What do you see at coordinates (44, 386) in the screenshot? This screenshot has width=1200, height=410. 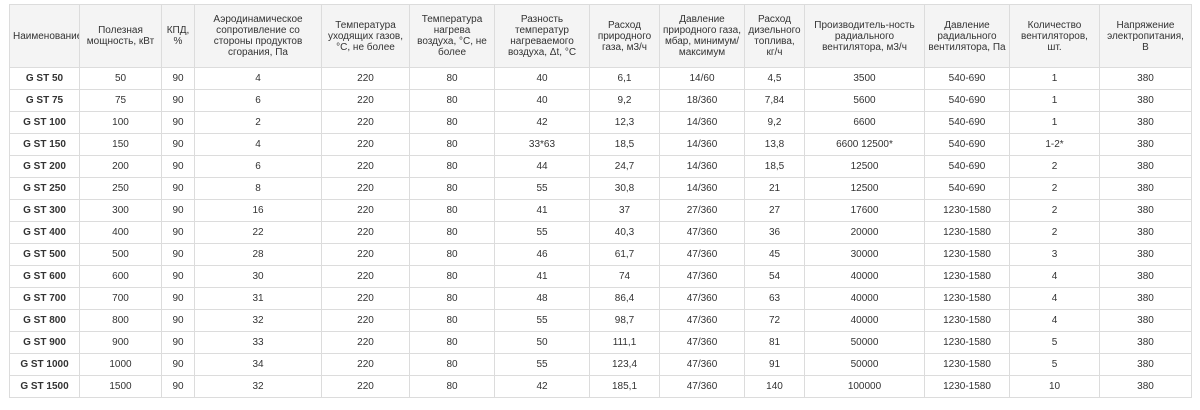 I see `model-name: G ST 1500` at bounding box center [44, 386].